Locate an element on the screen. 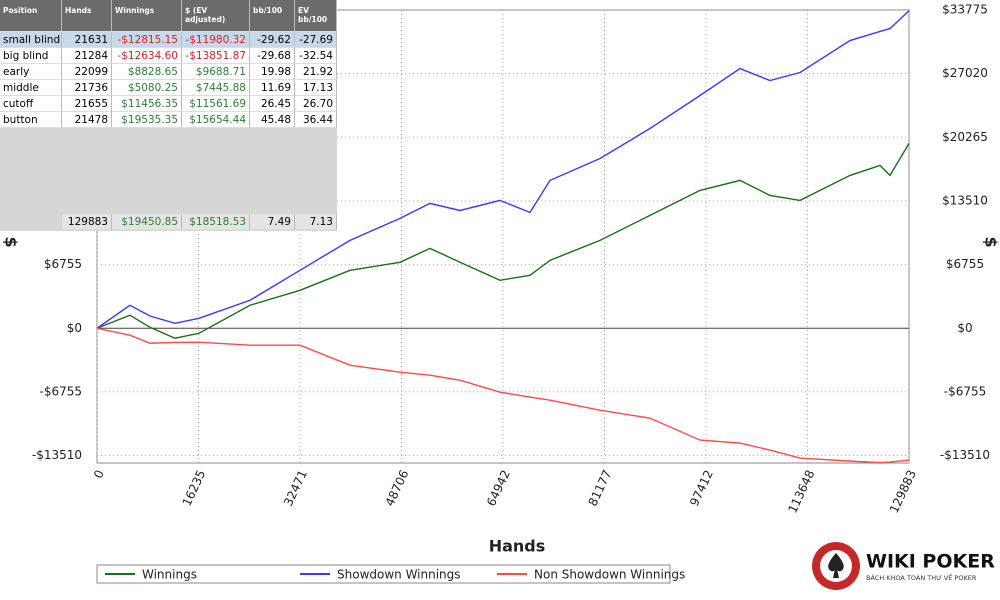  table-cell: $8828.65 is located at coordinates (147, 72).